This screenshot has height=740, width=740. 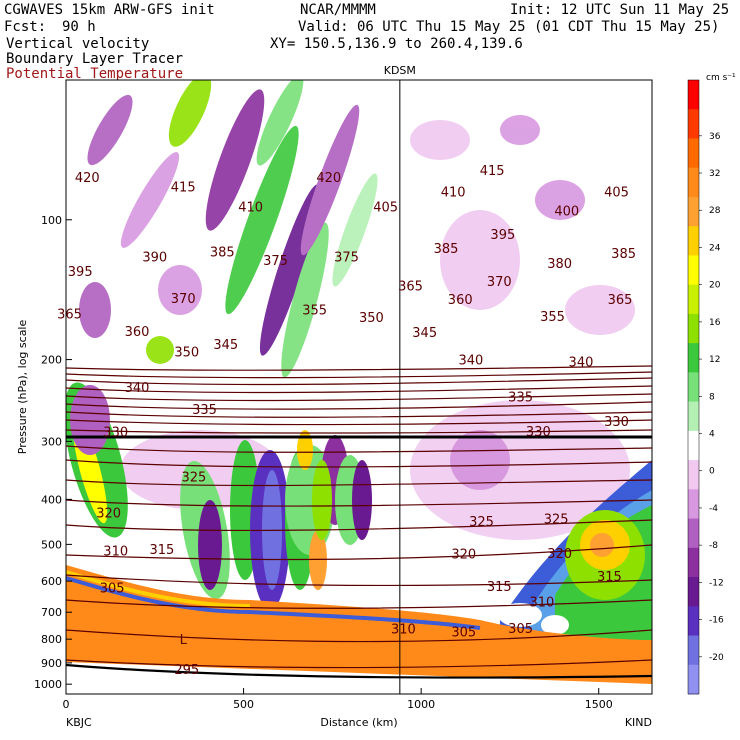 I want to click on contour-label: L, so click(x=184, y=640).